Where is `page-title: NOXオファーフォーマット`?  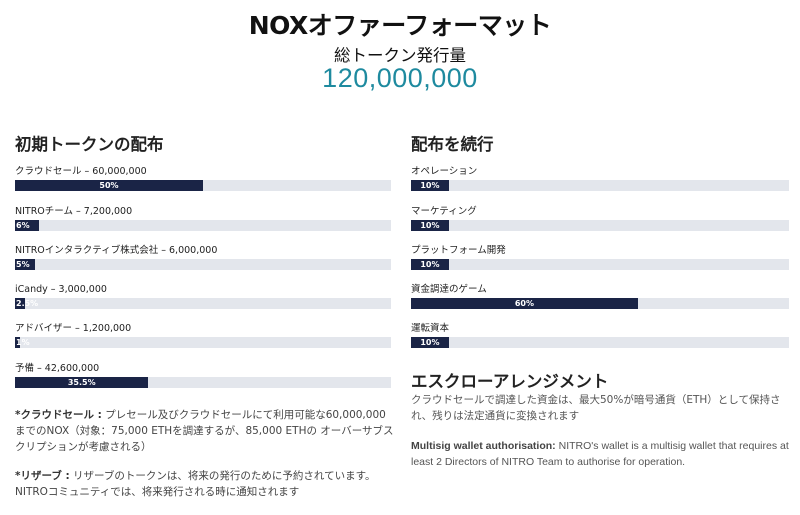
page-title: NOXオファーフォーマット is located at coordinates (400, 25).